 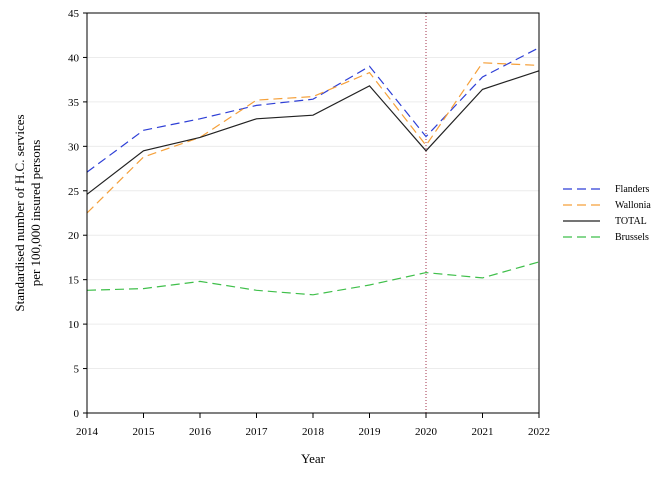 What do you see at coordinates (631, 221) in the screenshot?
I see `legend-label-total: TOTAL` at bounding box center [631, 221].